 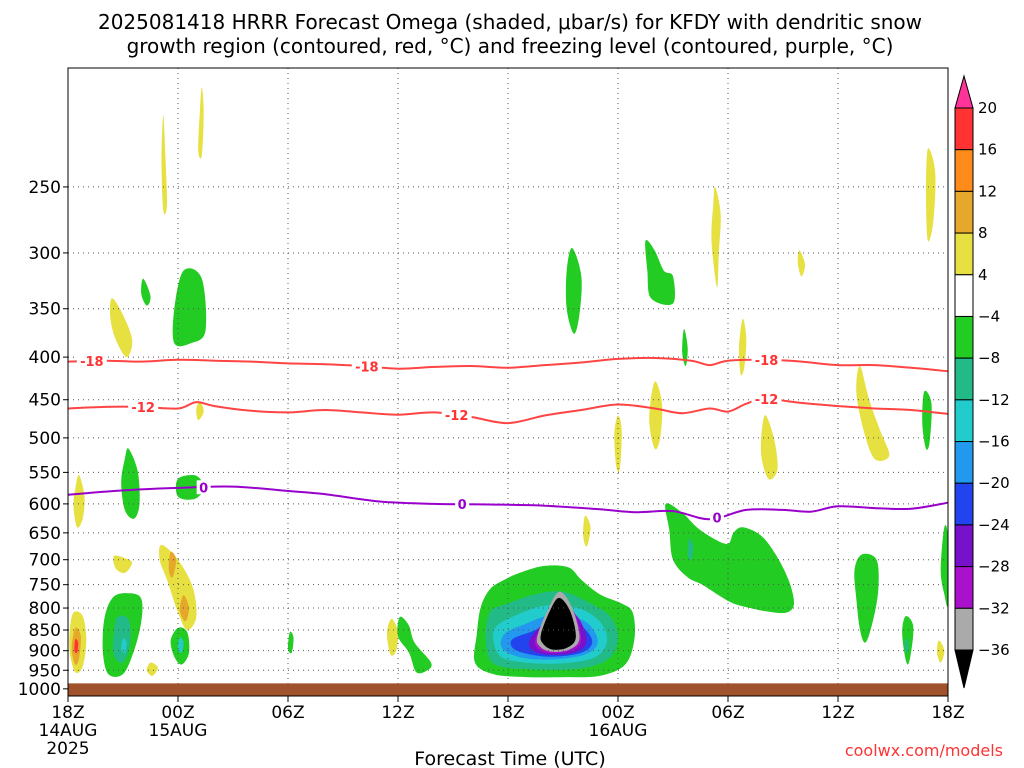 I want to click on x-axis-label: Forecast Time (UTC), so click(x=509, y=758).